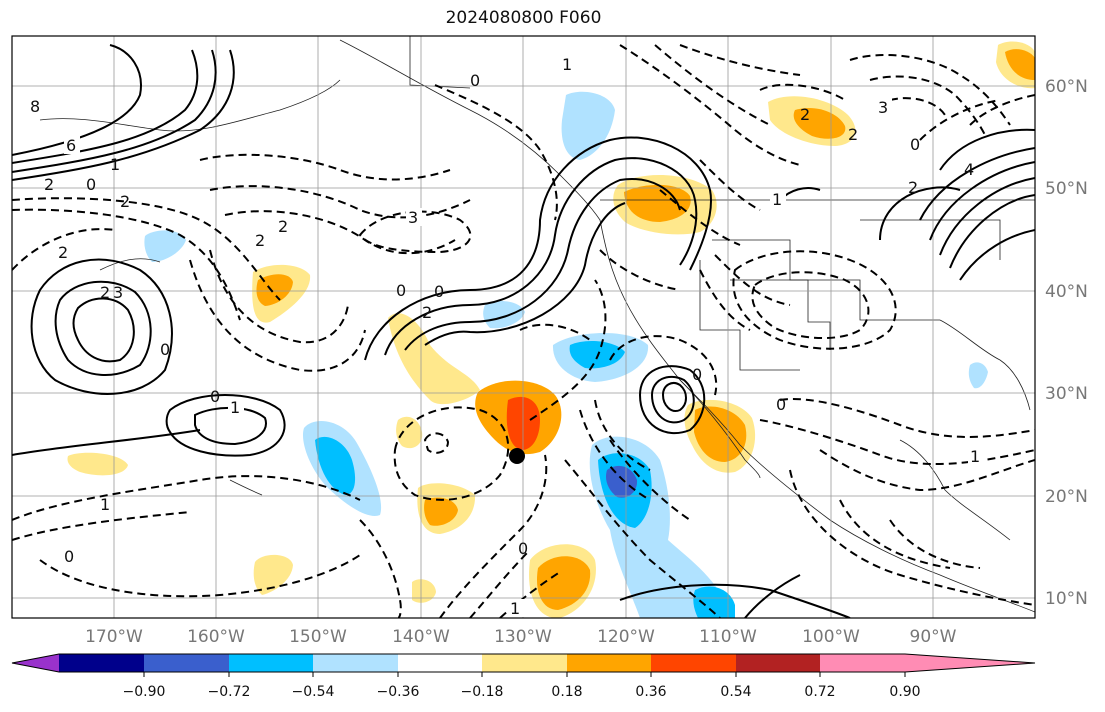  What do you see at coordinates (1066, 292) in the screenshot?
I see `lat-label: 40°N` at bounding box center [1066, 292].